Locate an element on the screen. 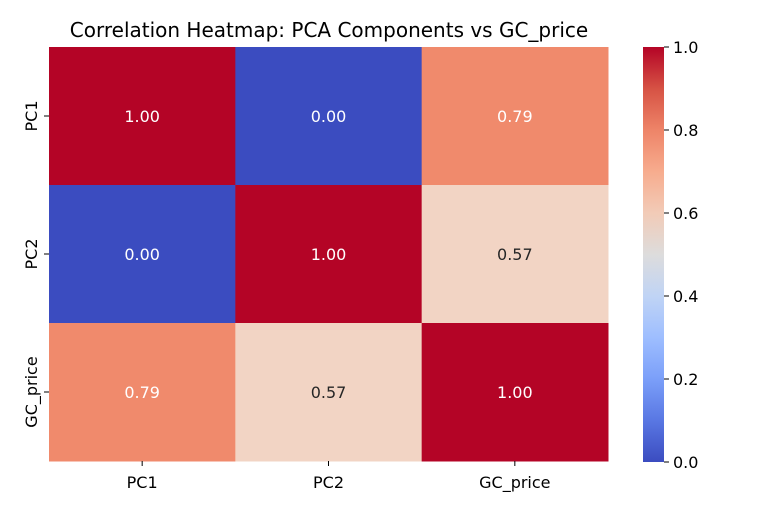 This screenshot has height=516, width=767. x-axis: PC1 PC2 GC_price is located at coordinates (339, 477).